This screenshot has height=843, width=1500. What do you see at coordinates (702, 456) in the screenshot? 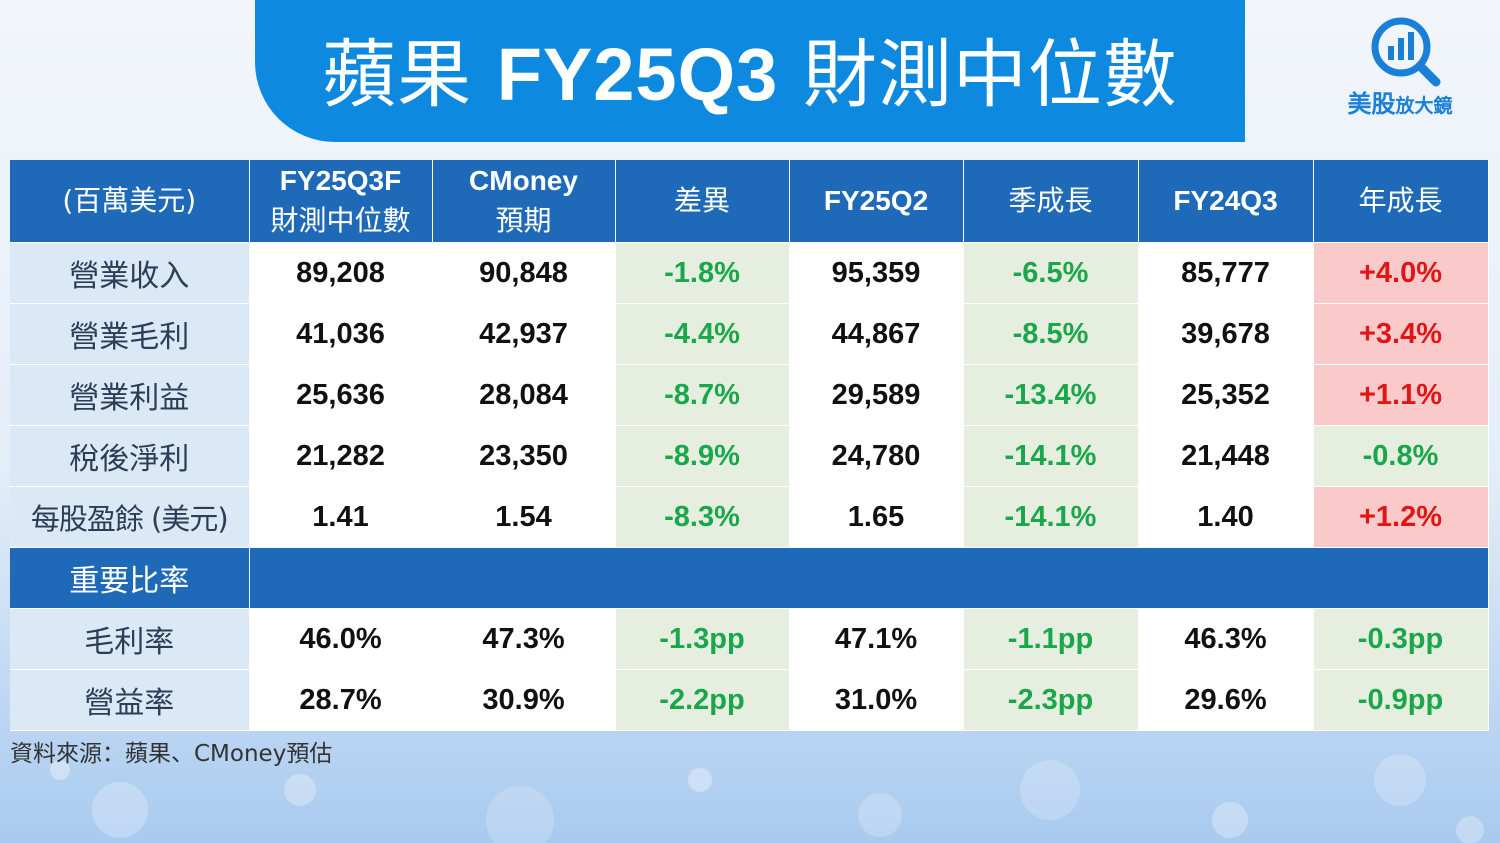
I see `cell-diff: -8.9%` at bounding box center [702, 456].